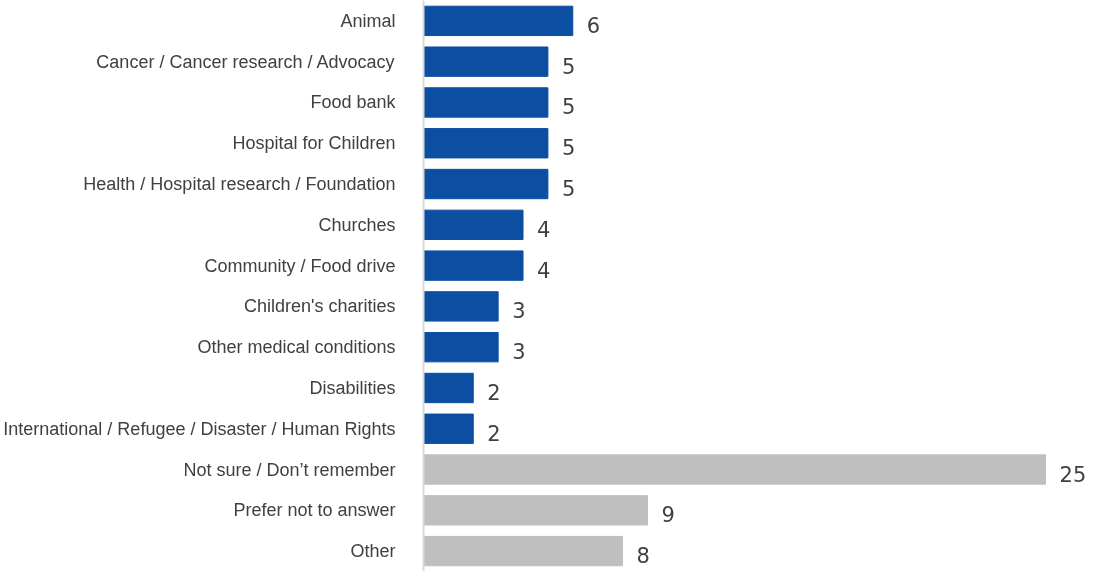 The width and height of the screenshot is (1101, 571). I want to click on y-tick-label: Other, so click(373, 551).